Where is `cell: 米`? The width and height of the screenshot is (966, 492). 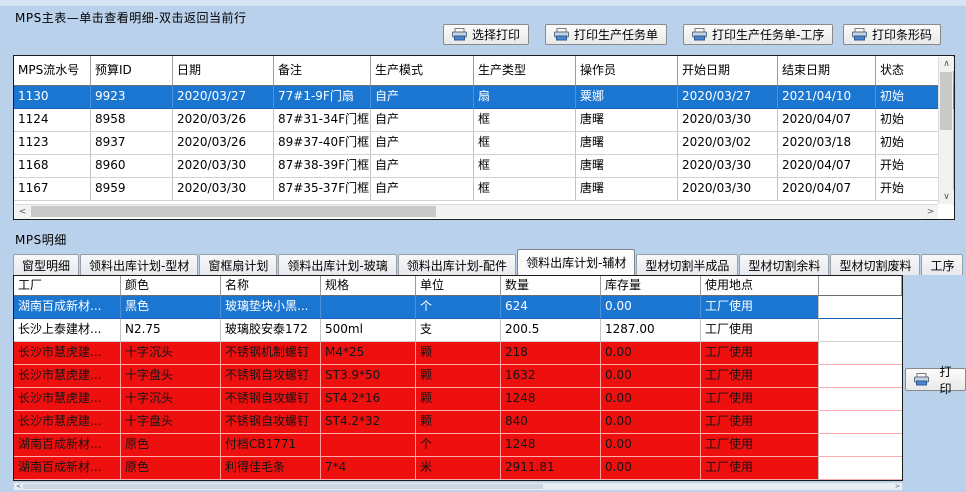 cell: 米 is located at coordinates (458, 468).